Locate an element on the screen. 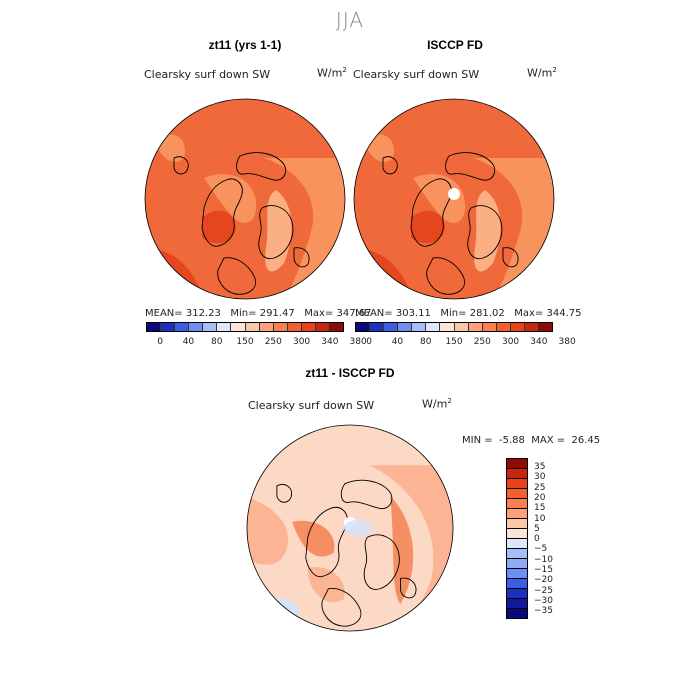  colorbar-tick-label: −20 is located at coordinates (543, 580).